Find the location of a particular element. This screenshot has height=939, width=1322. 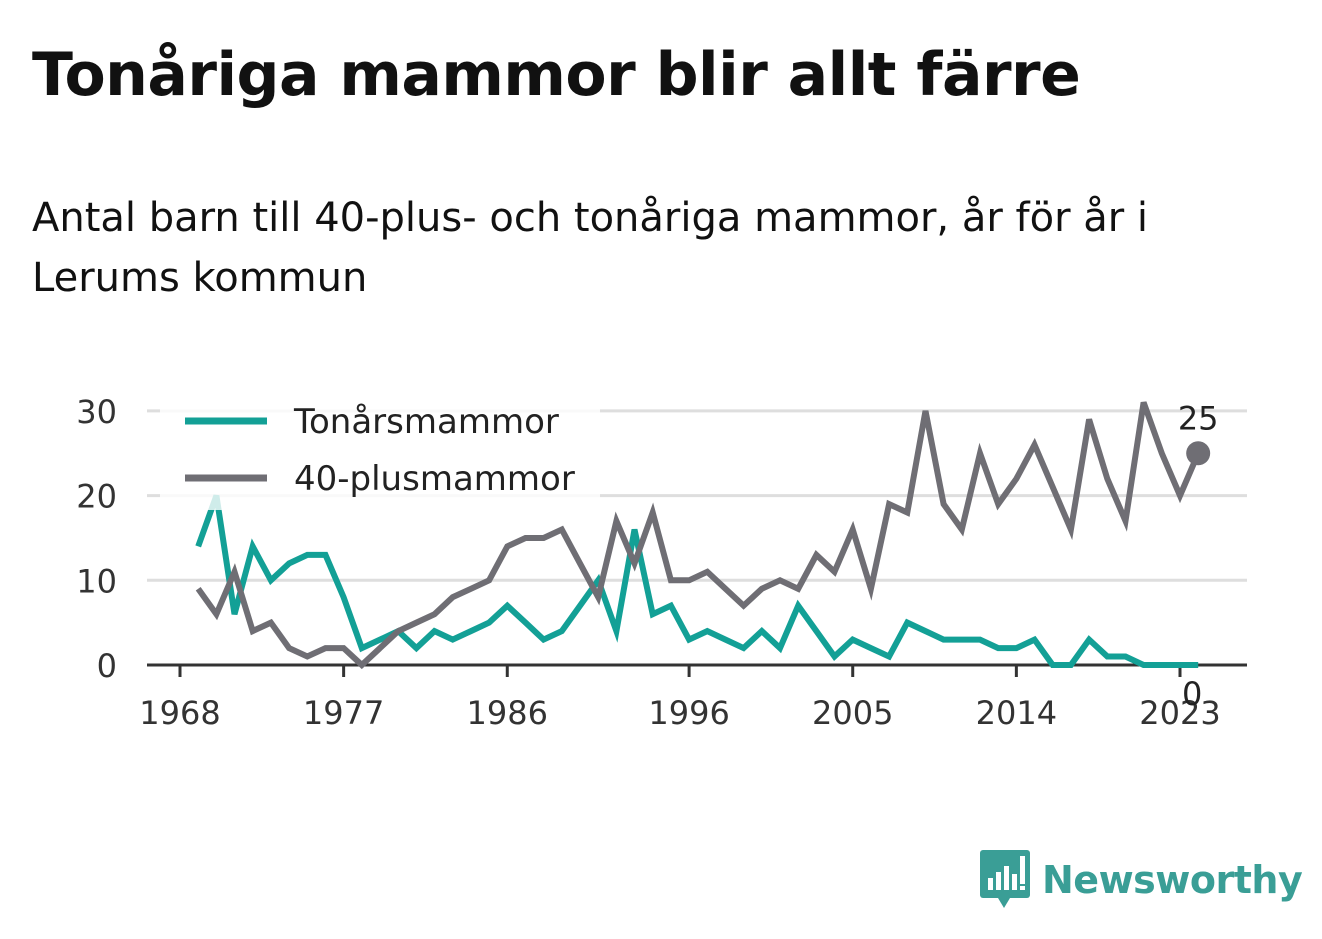

x-tick-label: 1968 is located at coordinates (179, 713).